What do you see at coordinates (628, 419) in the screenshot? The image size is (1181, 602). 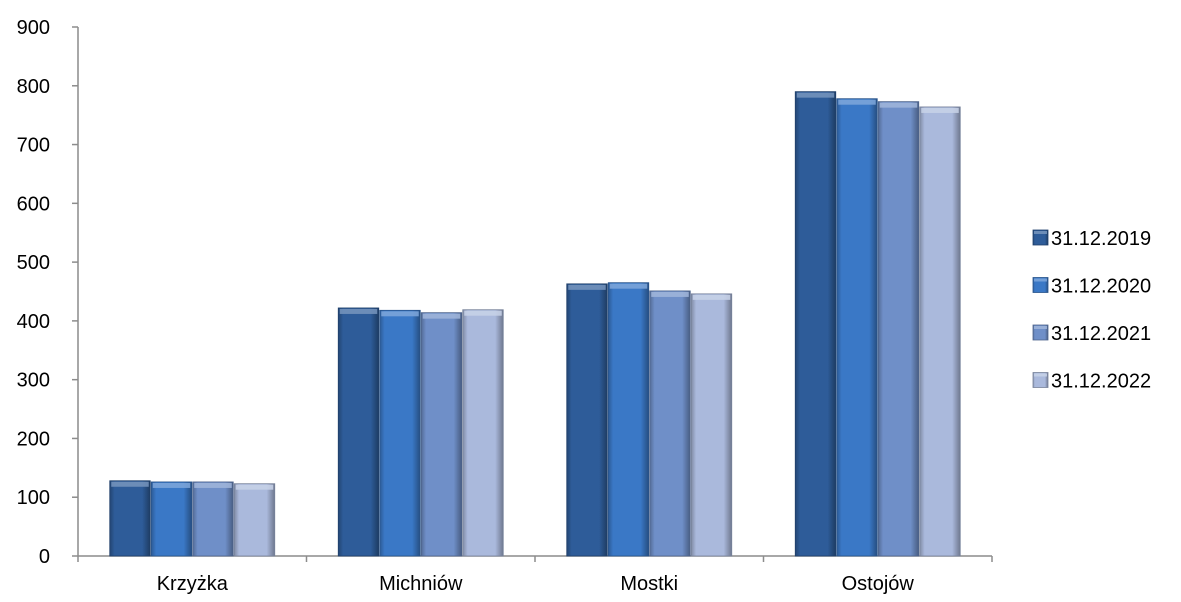 I see `bar-mostki-31.12.2020` at bounding box center [628, 419].